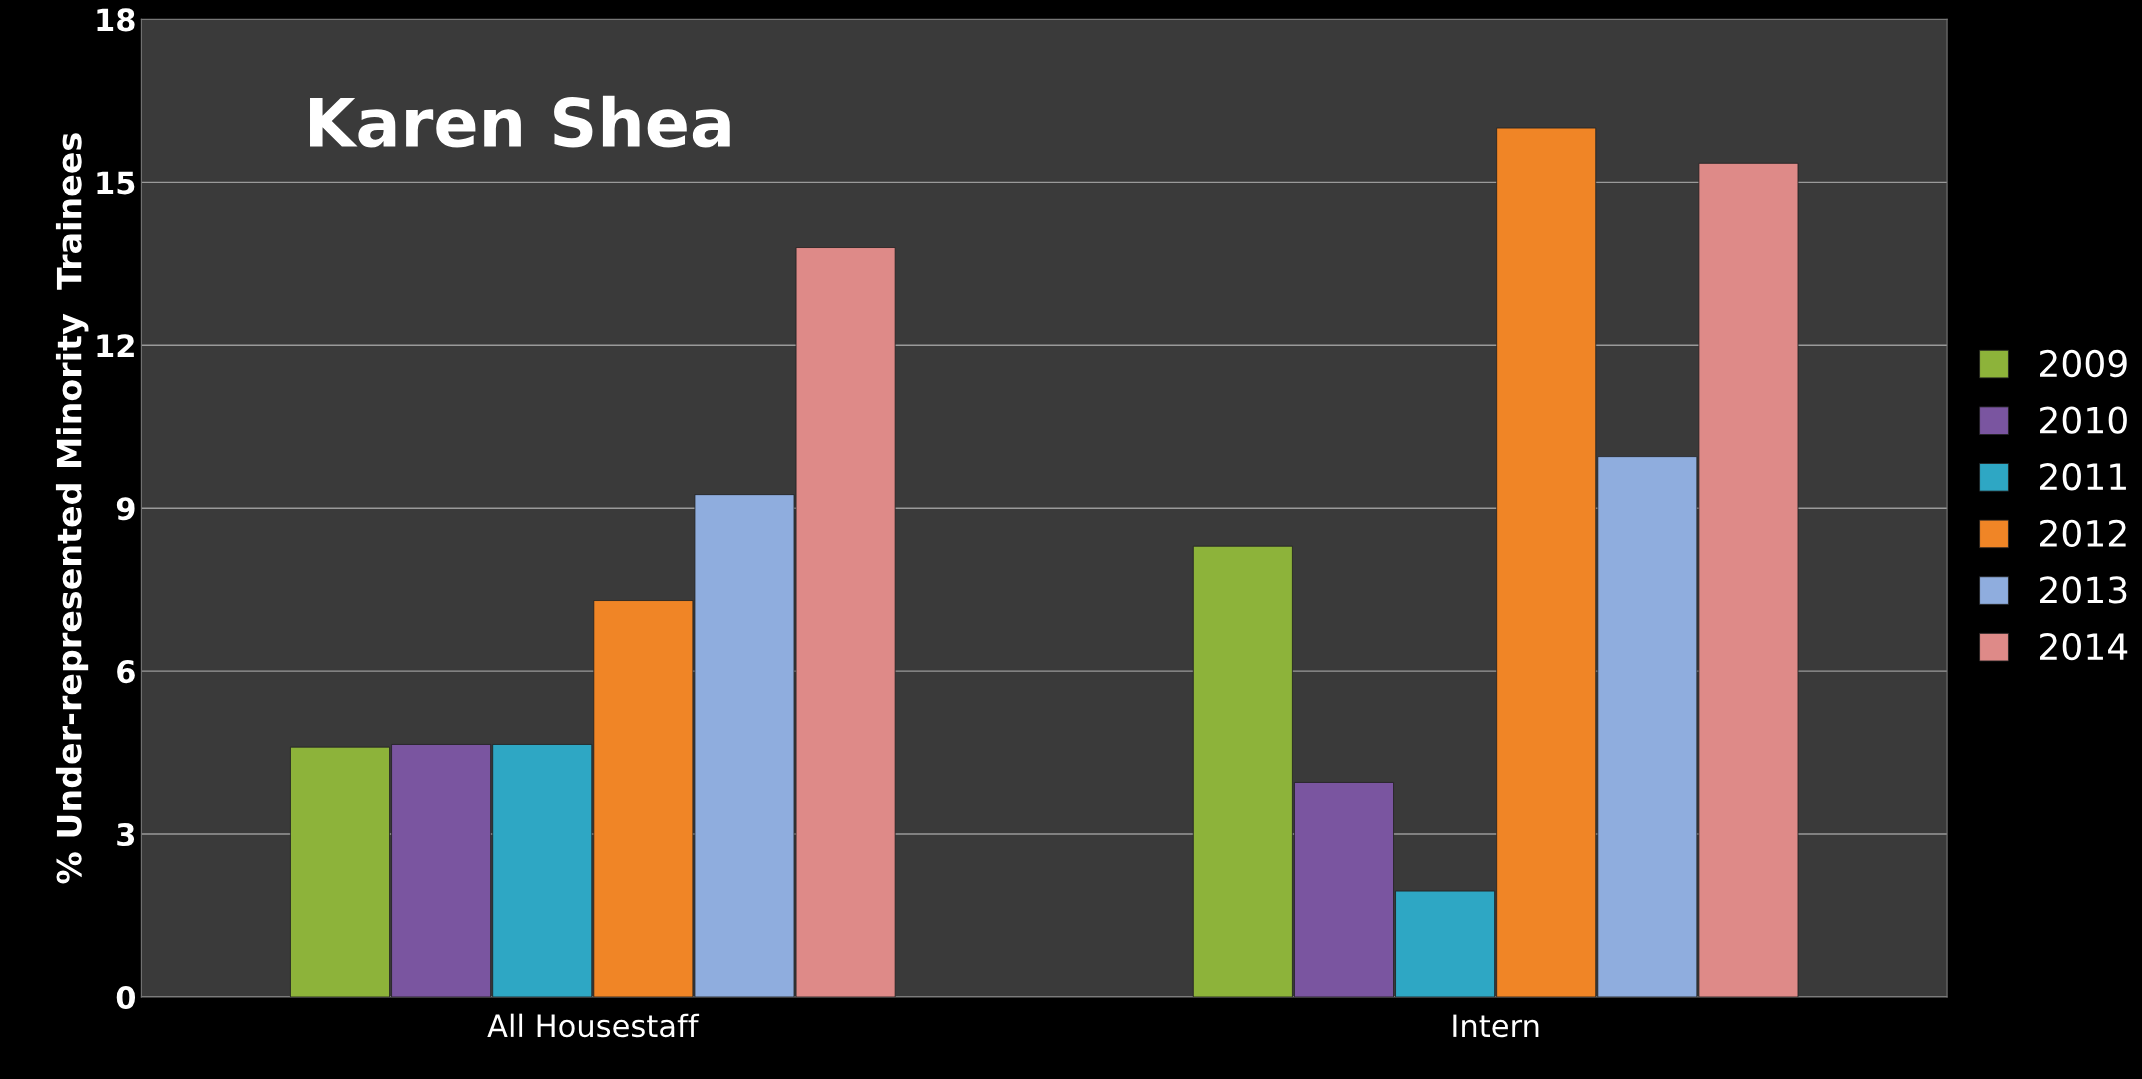 The image size is (2142, 1079). Describe the element at coordinates (125, 509) in the screenshot. I see `y-tick-label: 9` at that location.